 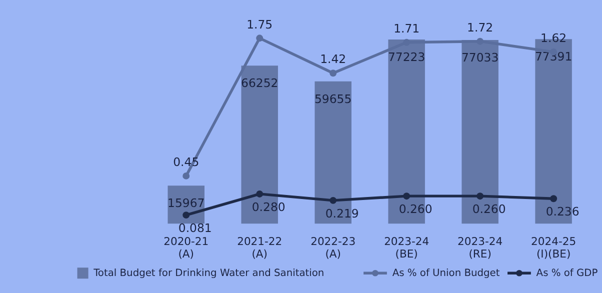 What do you see at coordinates (186, 247) in the screenshot?
I see `x-tick-label: 2020-21 (A)` at bounding box center [186, 247].